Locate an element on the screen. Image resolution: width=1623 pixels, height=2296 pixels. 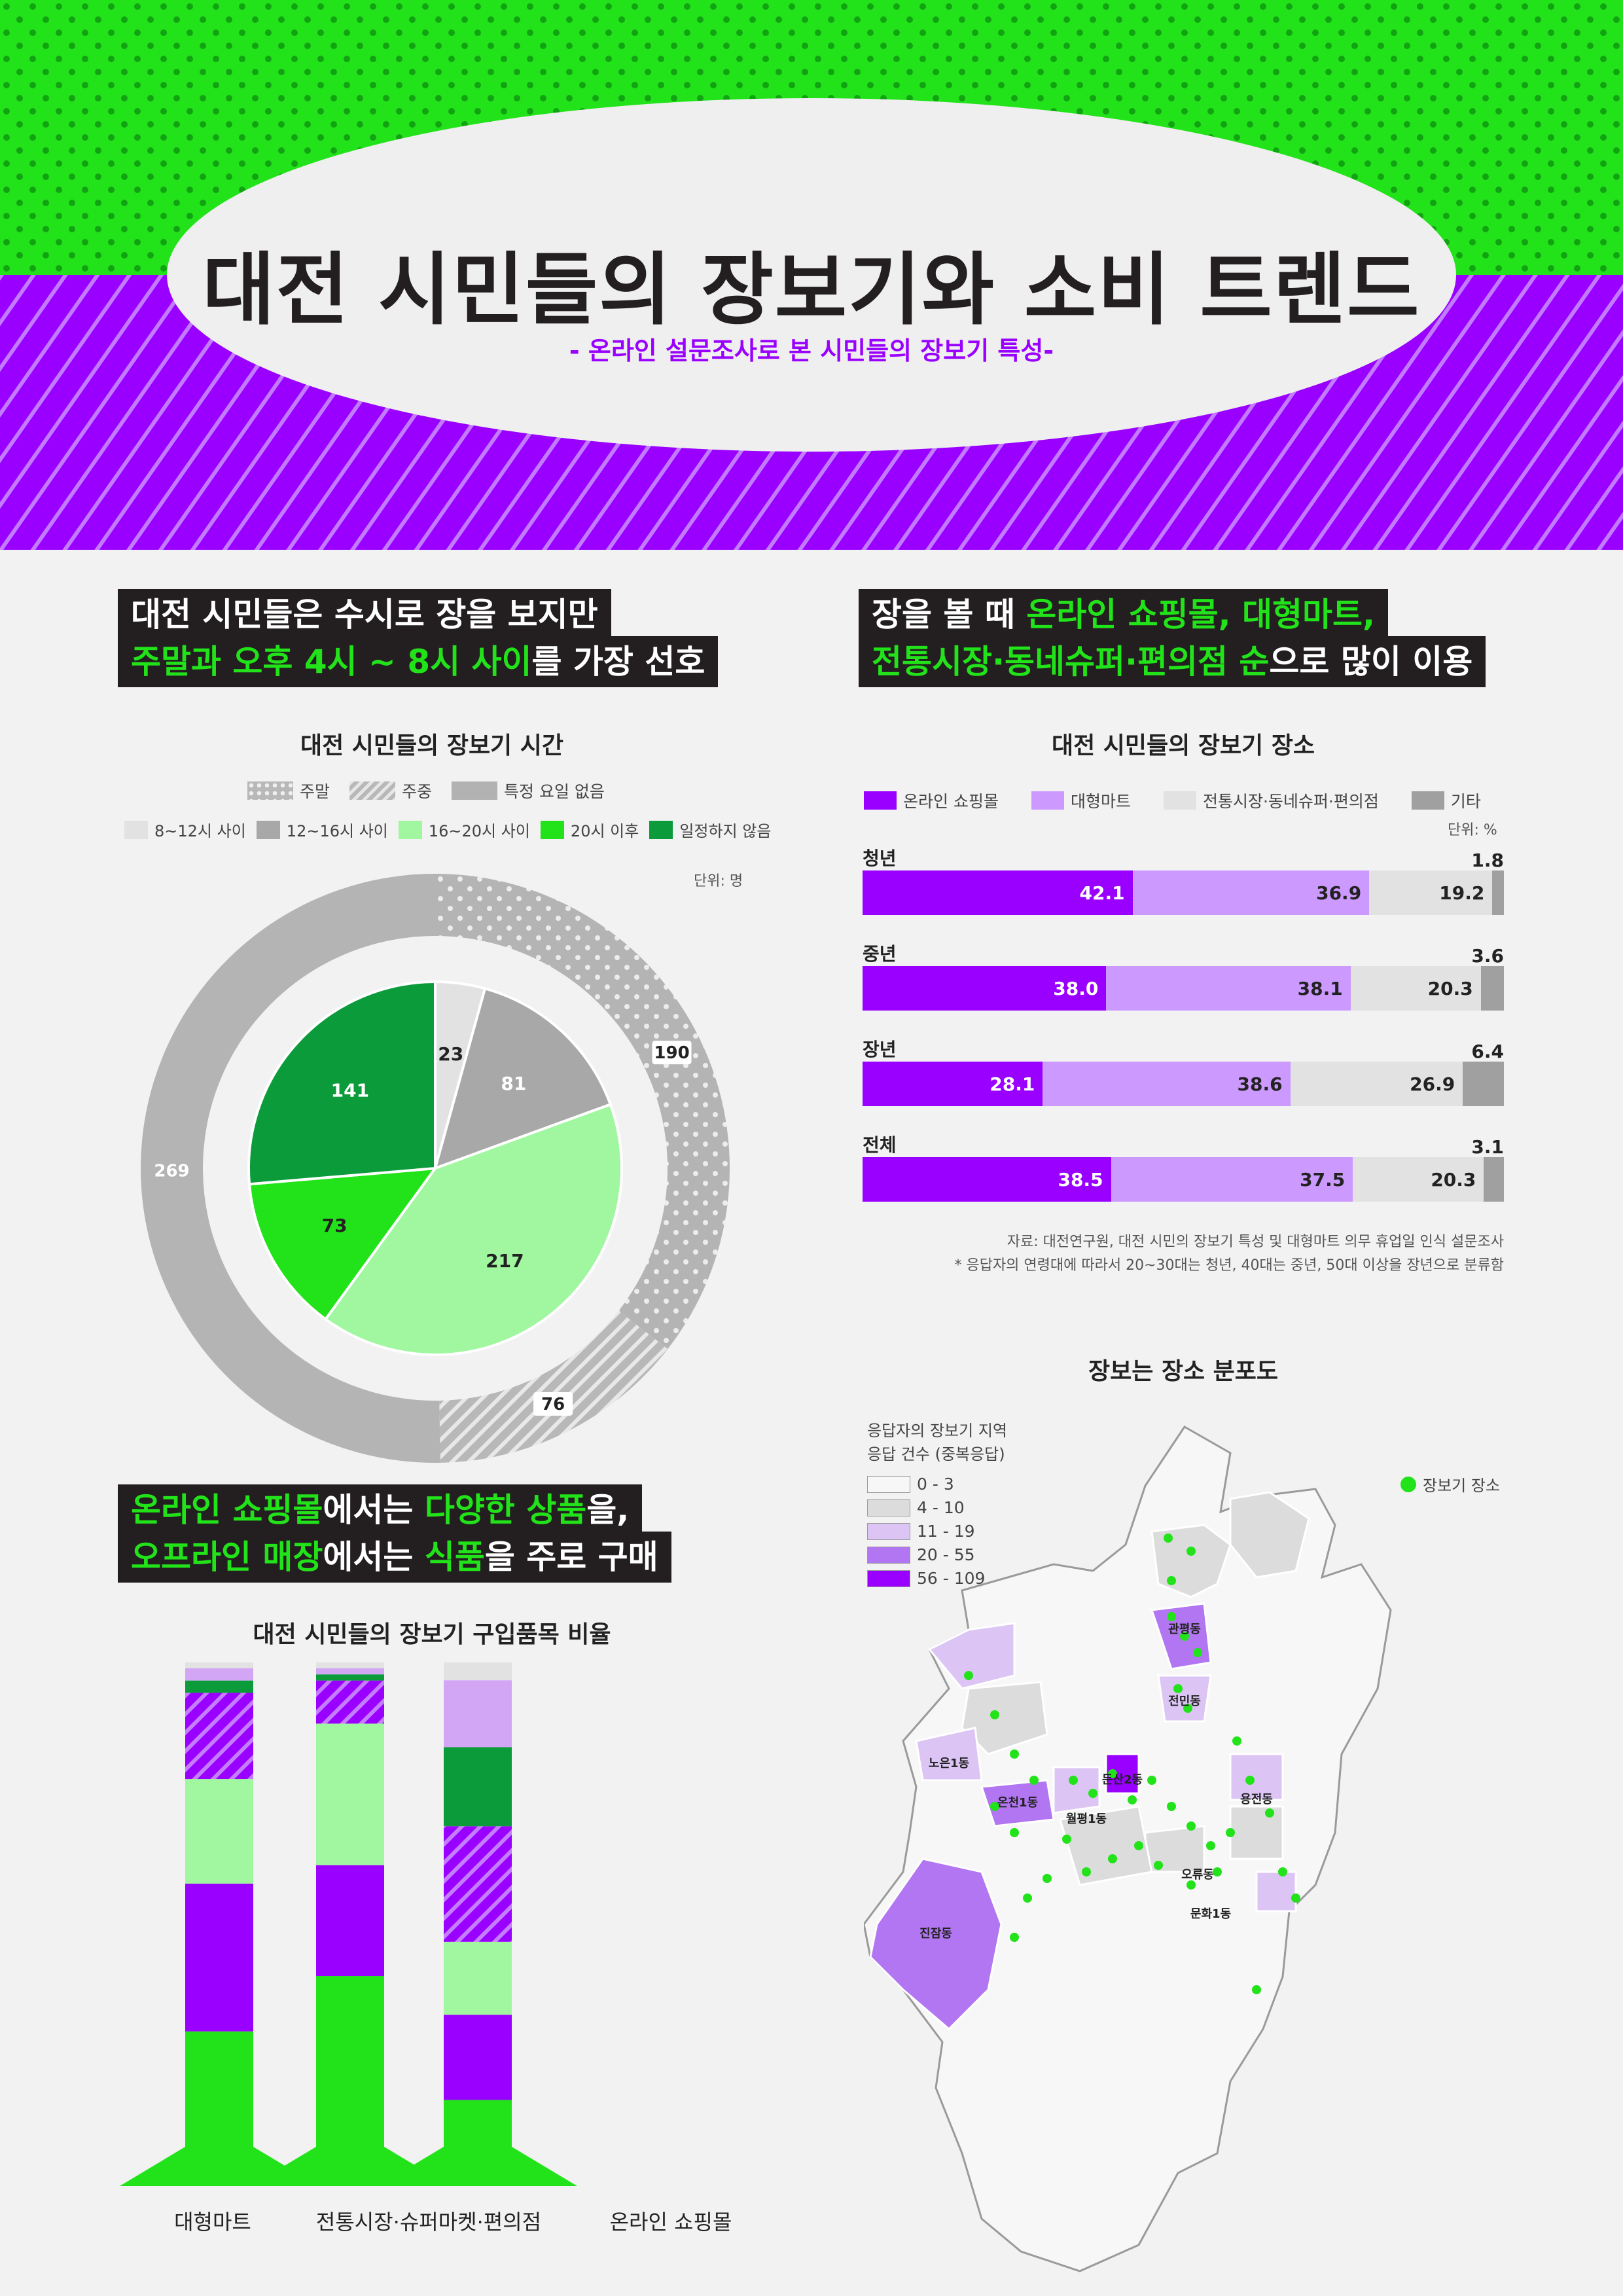
section3-headline-line2: 오프라인 매장에서는 식품을 주로 구매 is located at coordinates (395, 1557).